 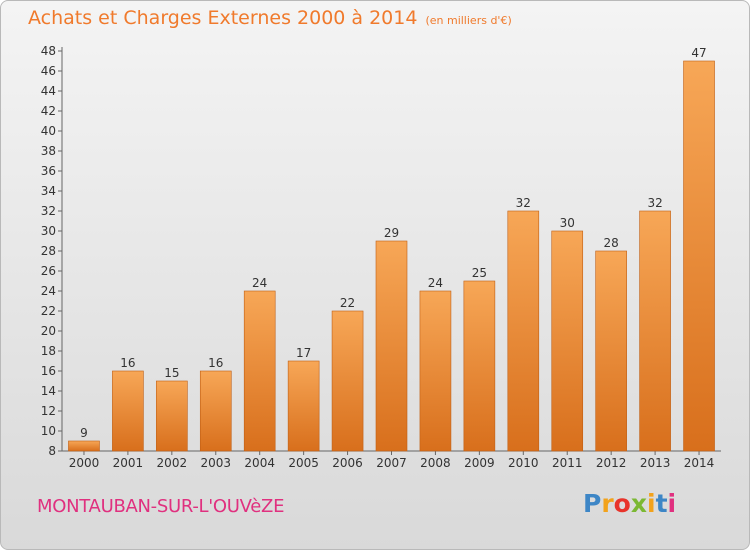 What do you see at coordinates (468, 20) in the screenshot?
I see `unit-label: (en milliers d'€)` at bounding box center [468, 20].